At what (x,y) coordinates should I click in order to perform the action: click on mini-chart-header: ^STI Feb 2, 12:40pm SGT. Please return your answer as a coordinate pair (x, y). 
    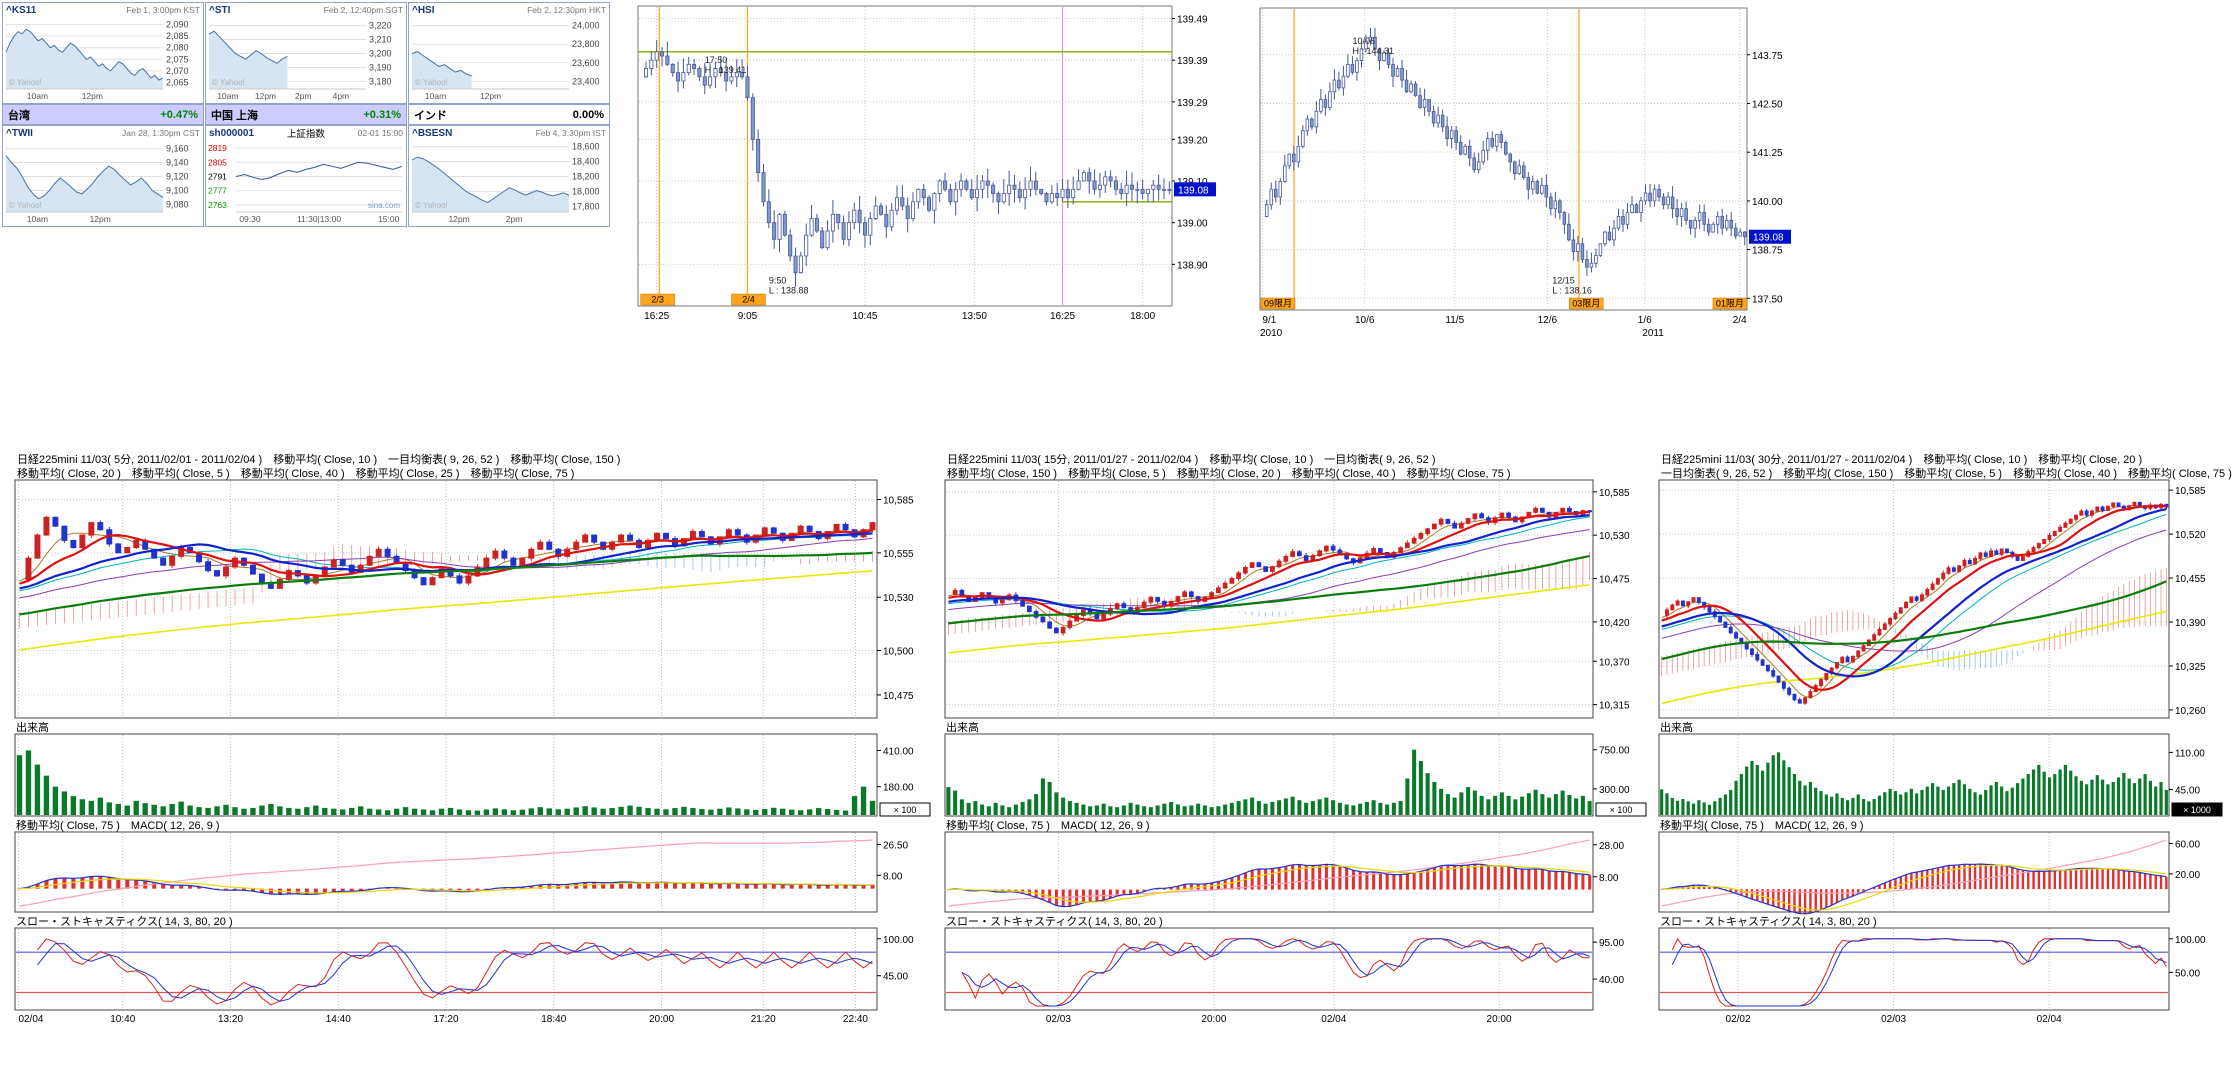
    Looking at the image, I should click on (306, 10).